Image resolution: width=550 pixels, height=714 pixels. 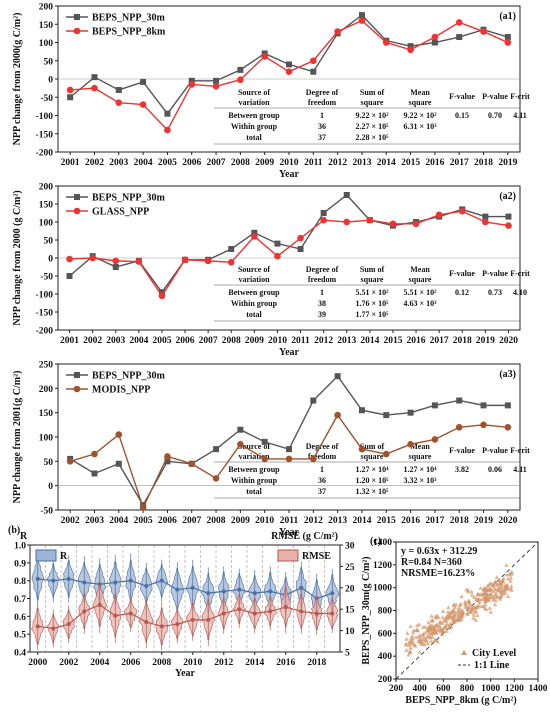 I want to click on y-axis-label: NPP change from 2001(g C/m²), so click(x=17, y=437).